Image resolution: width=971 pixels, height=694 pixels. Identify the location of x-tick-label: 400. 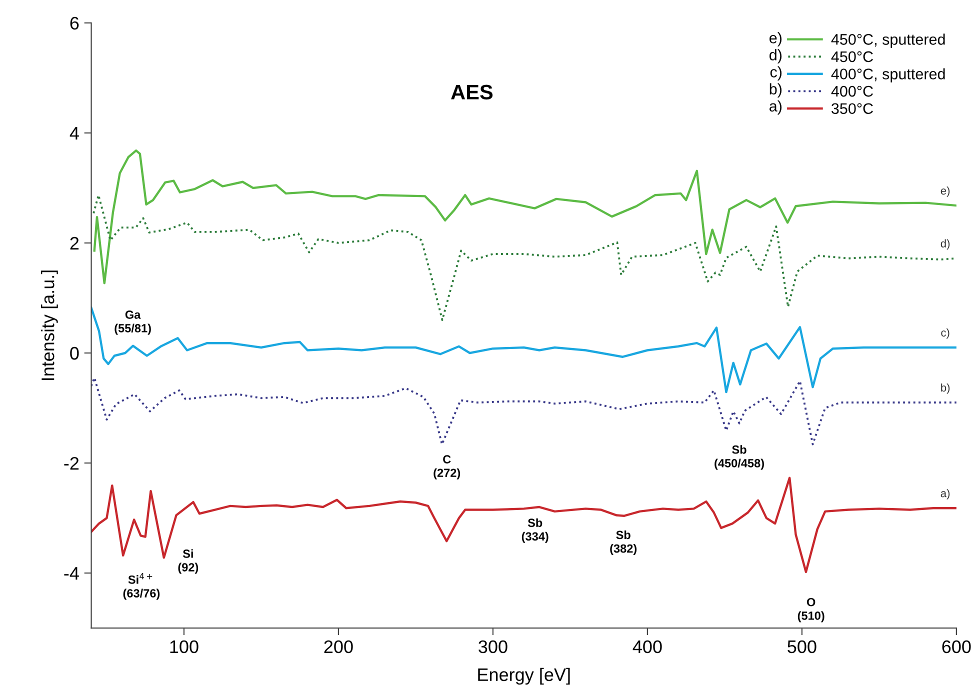
(647, 647).